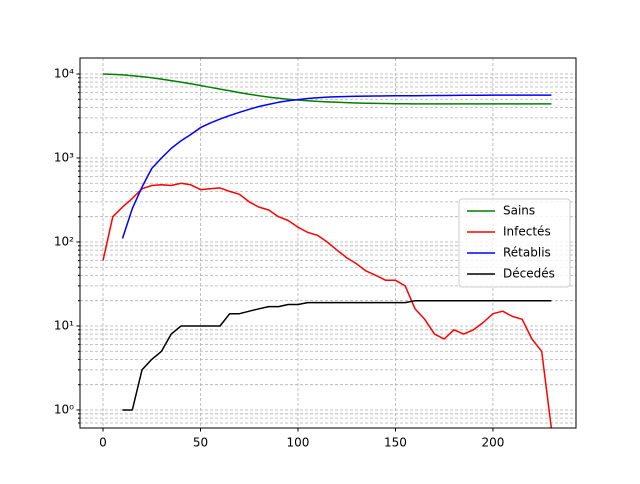 The height and width of the screenshot is (484, 640). Describe the element at coordinates (64, 241) in the screenshot. I see `y-tick-label: 10²` at that location.